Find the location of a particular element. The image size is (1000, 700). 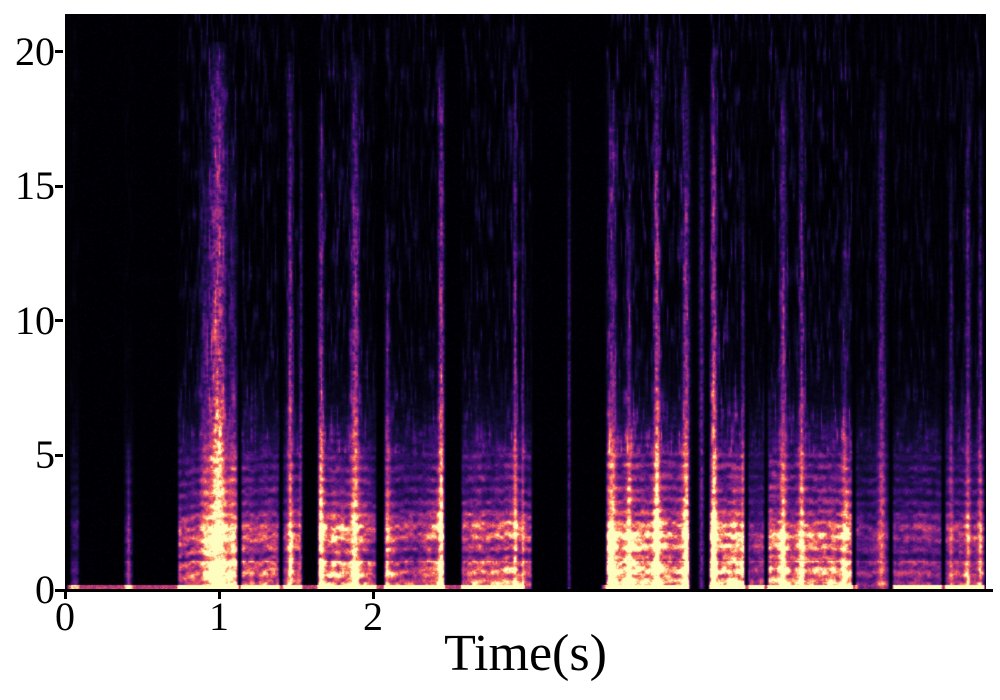

y-tick-label: 20 is located at coordinates (35, 51).